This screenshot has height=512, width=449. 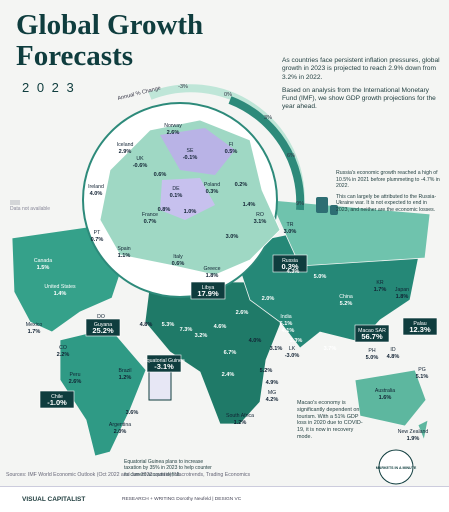 What do you see at coordinates (393, 357) in the screenshot?
I see `region-value: 4.8%` at bounding box center [393, 357].